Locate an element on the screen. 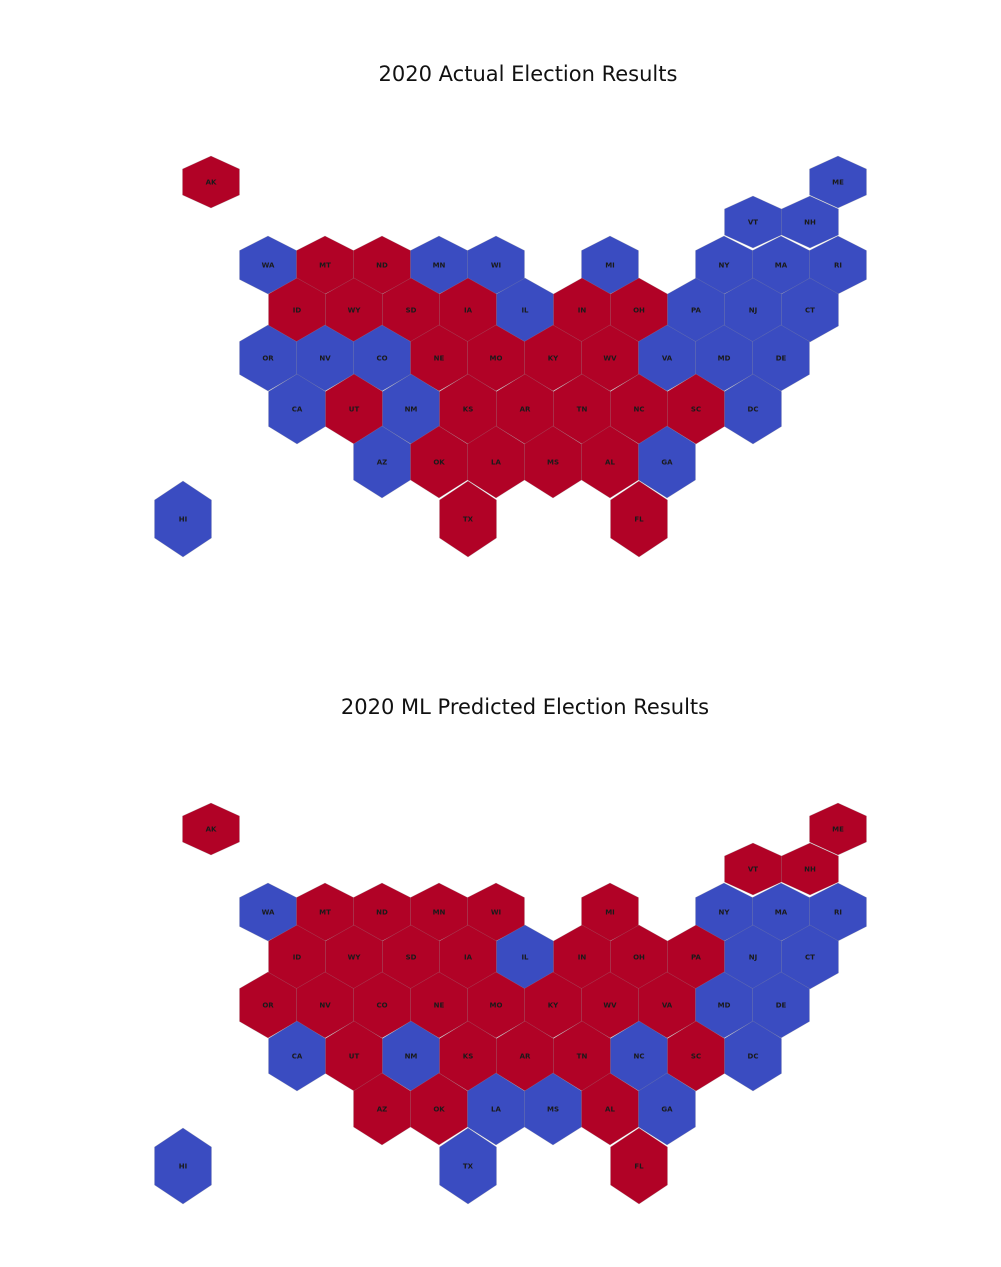  state-label-tn: TN is located at coordinates (582, 410).